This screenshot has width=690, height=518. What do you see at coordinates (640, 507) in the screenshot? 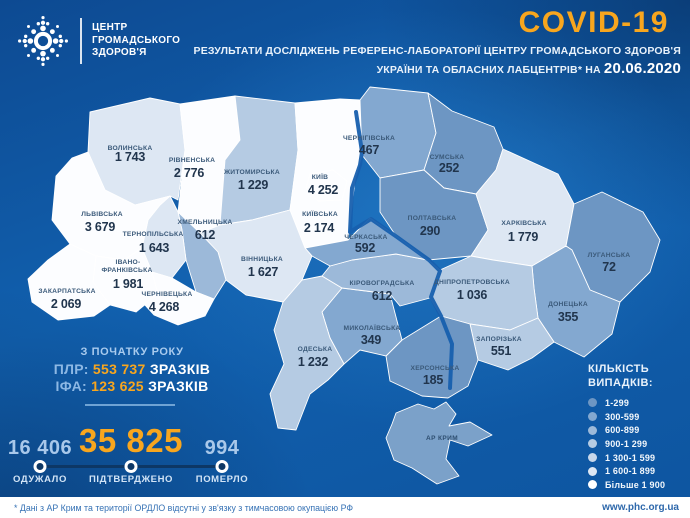
I see `site-link: www.phc.org.ua` at bounding box center [640, 507].